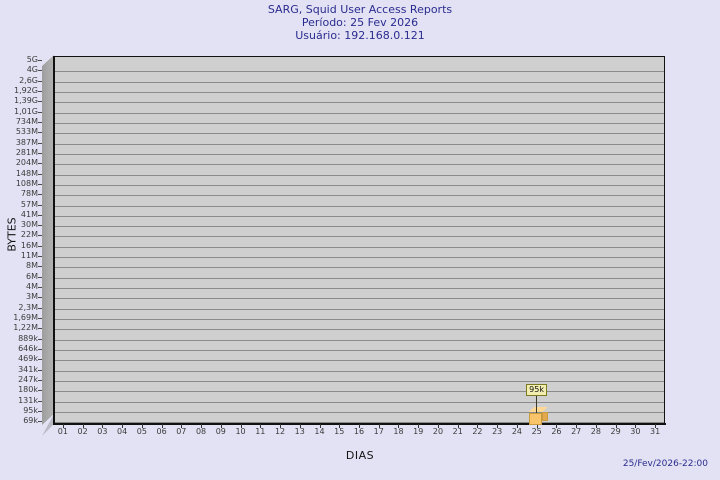 Image resolution: width=720 pixels, height=480 pixels. I want to click on y-axis-tick-label: 204M, so click(26, 163).